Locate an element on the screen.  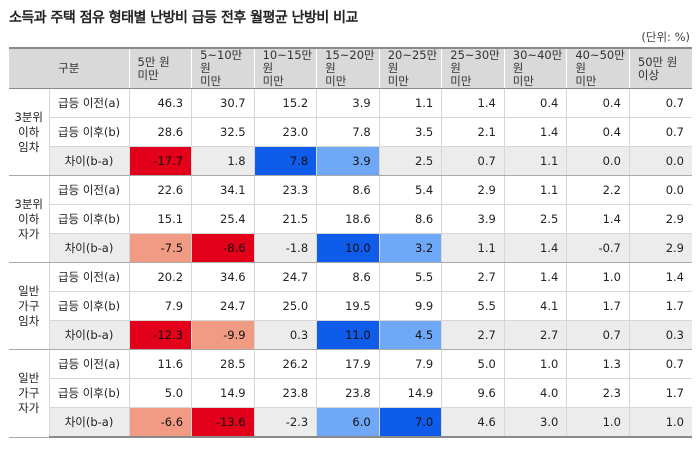
table-cell: 4.5 is located at coordinates (410, 335).